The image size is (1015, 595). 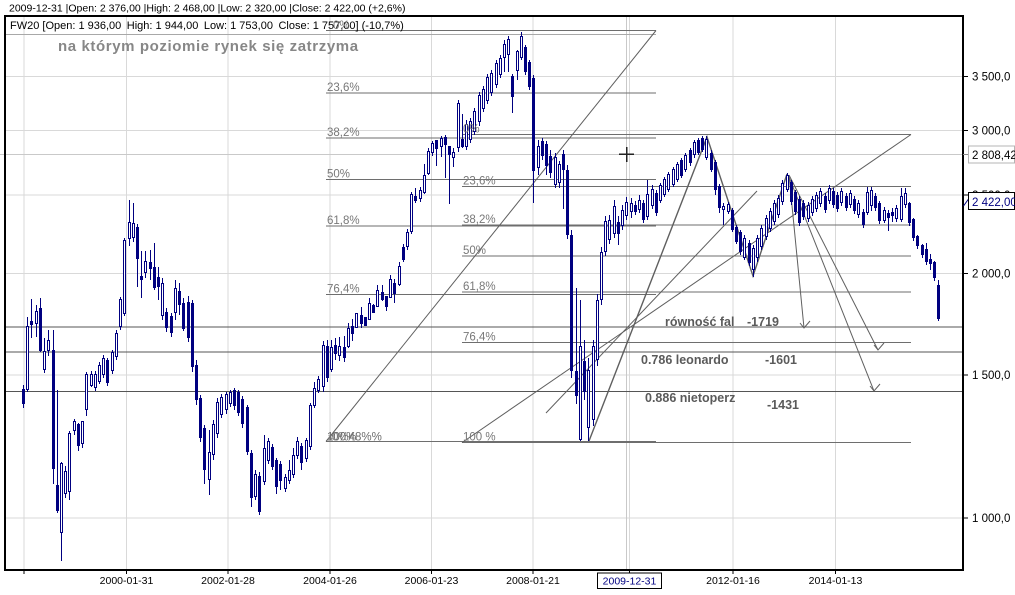 What do you see at coordinates (341, 438) in the screenshot?
I see `svg-text: 100%` at bounding box center [341, 438].